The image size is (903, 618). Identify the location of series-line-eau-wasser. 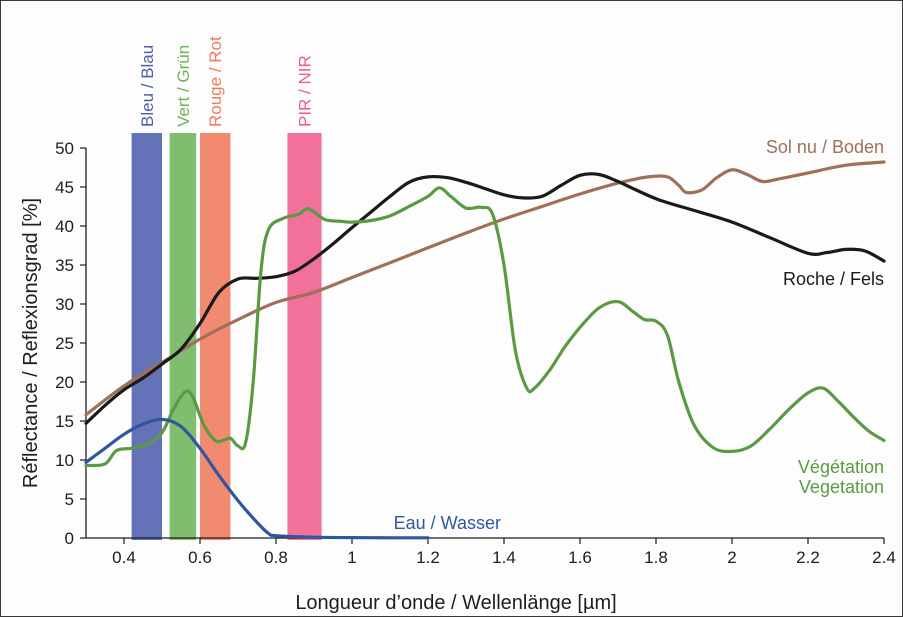
(257, 478).